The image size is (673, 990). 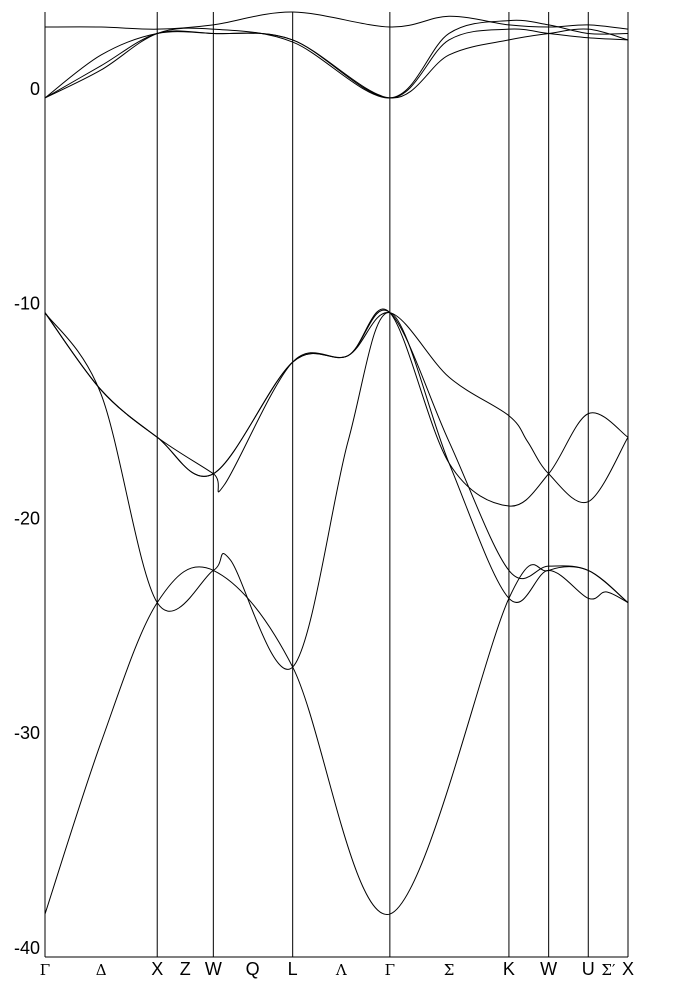 I want to click on y-axis: 0 -10 -20 -30 -40, so click(x=27, y=518).